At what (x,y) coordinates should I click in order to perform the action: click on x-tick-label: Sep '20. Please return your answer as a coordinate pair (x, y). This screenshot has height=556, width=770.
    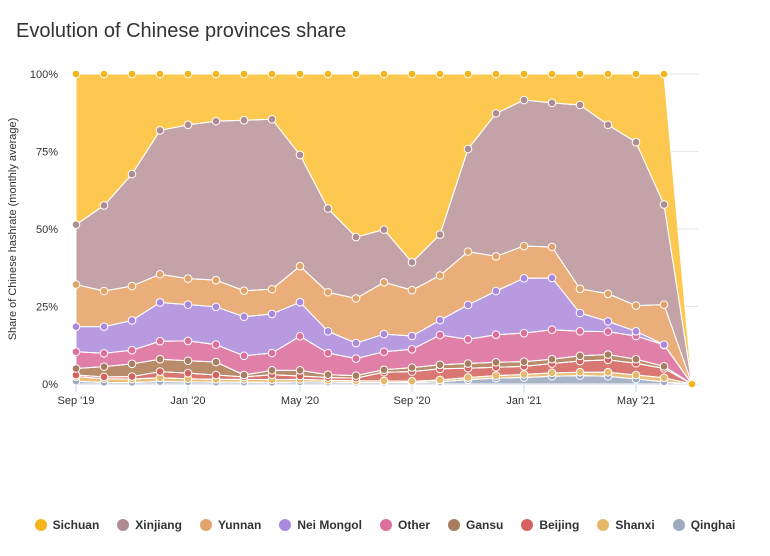
    Looking at the image, I should click on (412, 401).